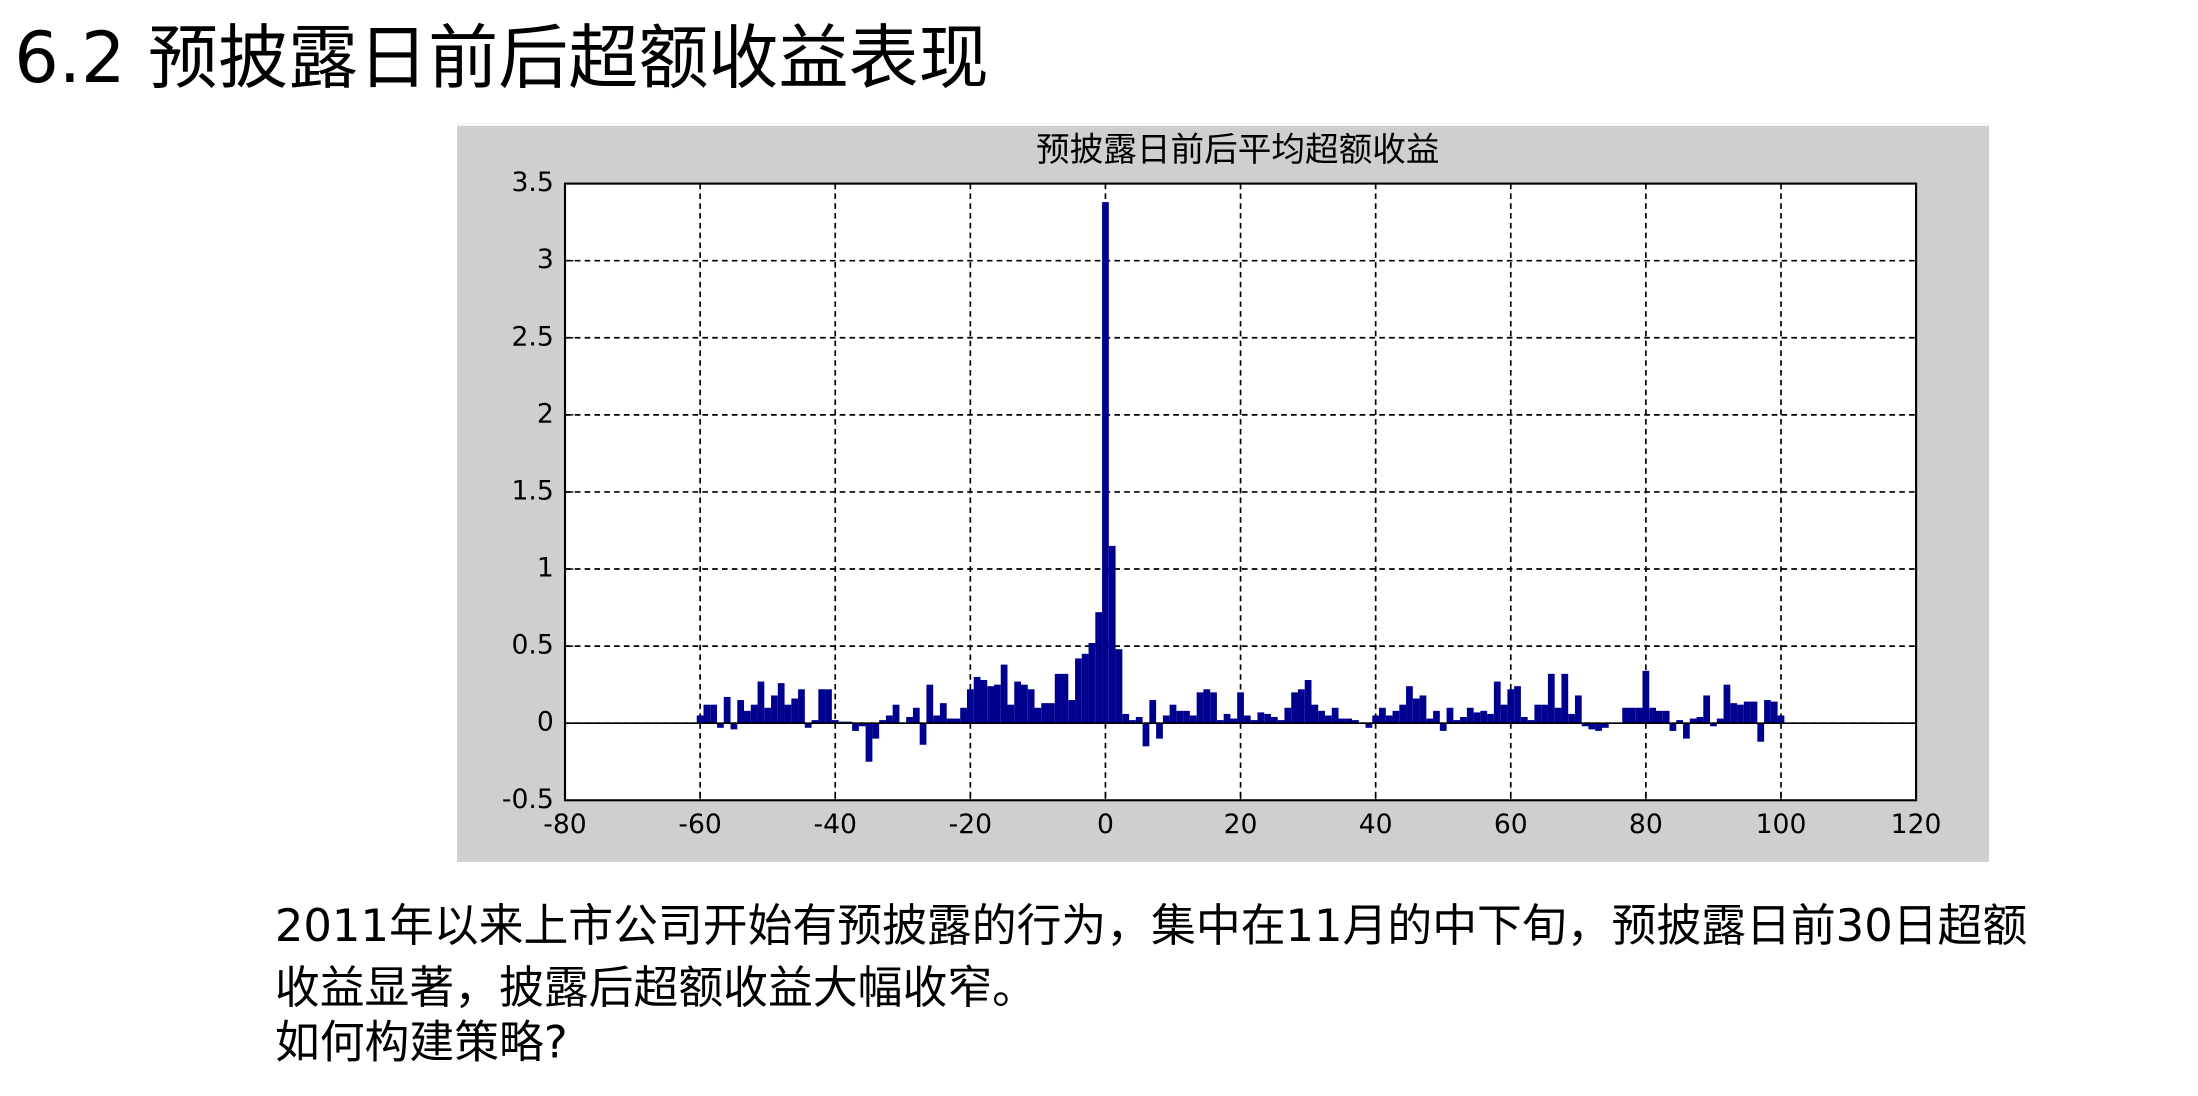  What do you see at coordinates (1241, 824) in the screenshot?
I see `x-tick-label: 20` at bounding box center [1241, 824].